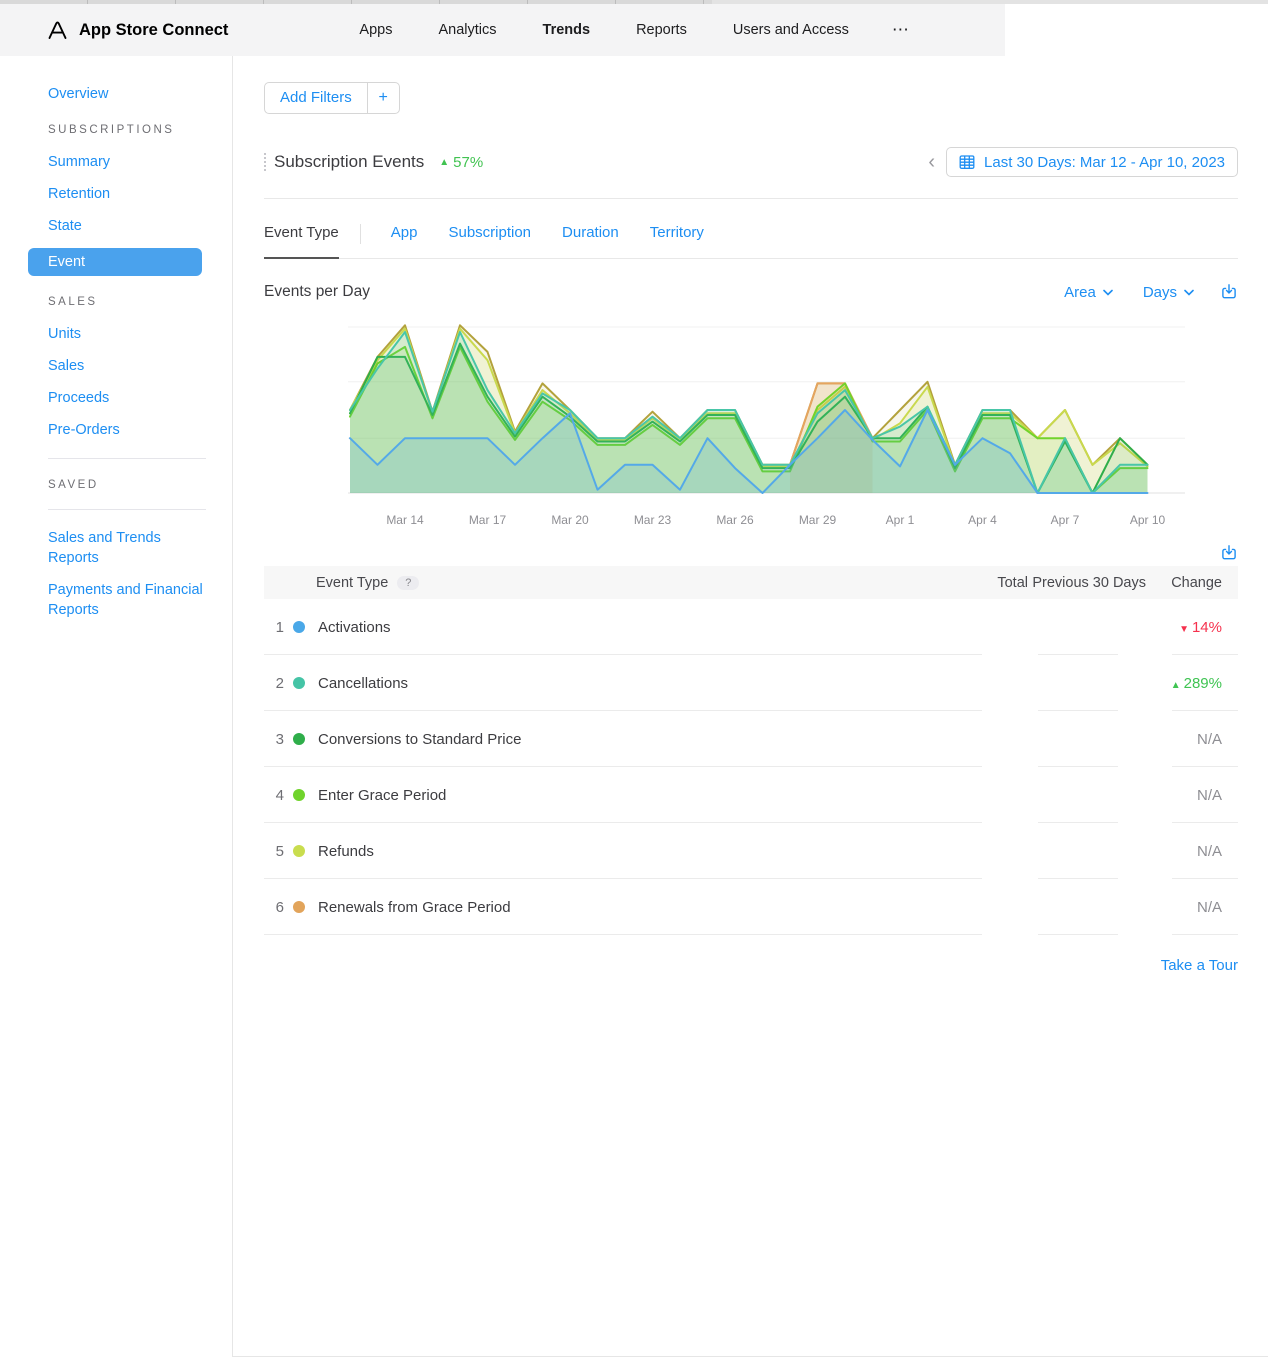 This screenshot has width=1268, height=1363. I want to click on down-arrow-icon: ▼, so click(1184, 629).